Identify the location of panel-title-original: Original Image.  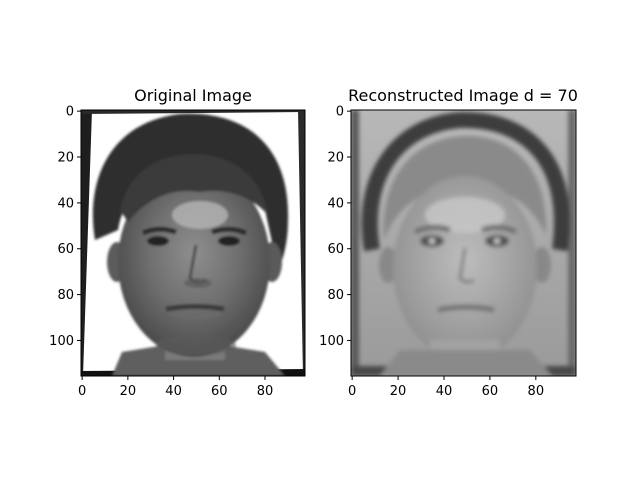
(193, 95).